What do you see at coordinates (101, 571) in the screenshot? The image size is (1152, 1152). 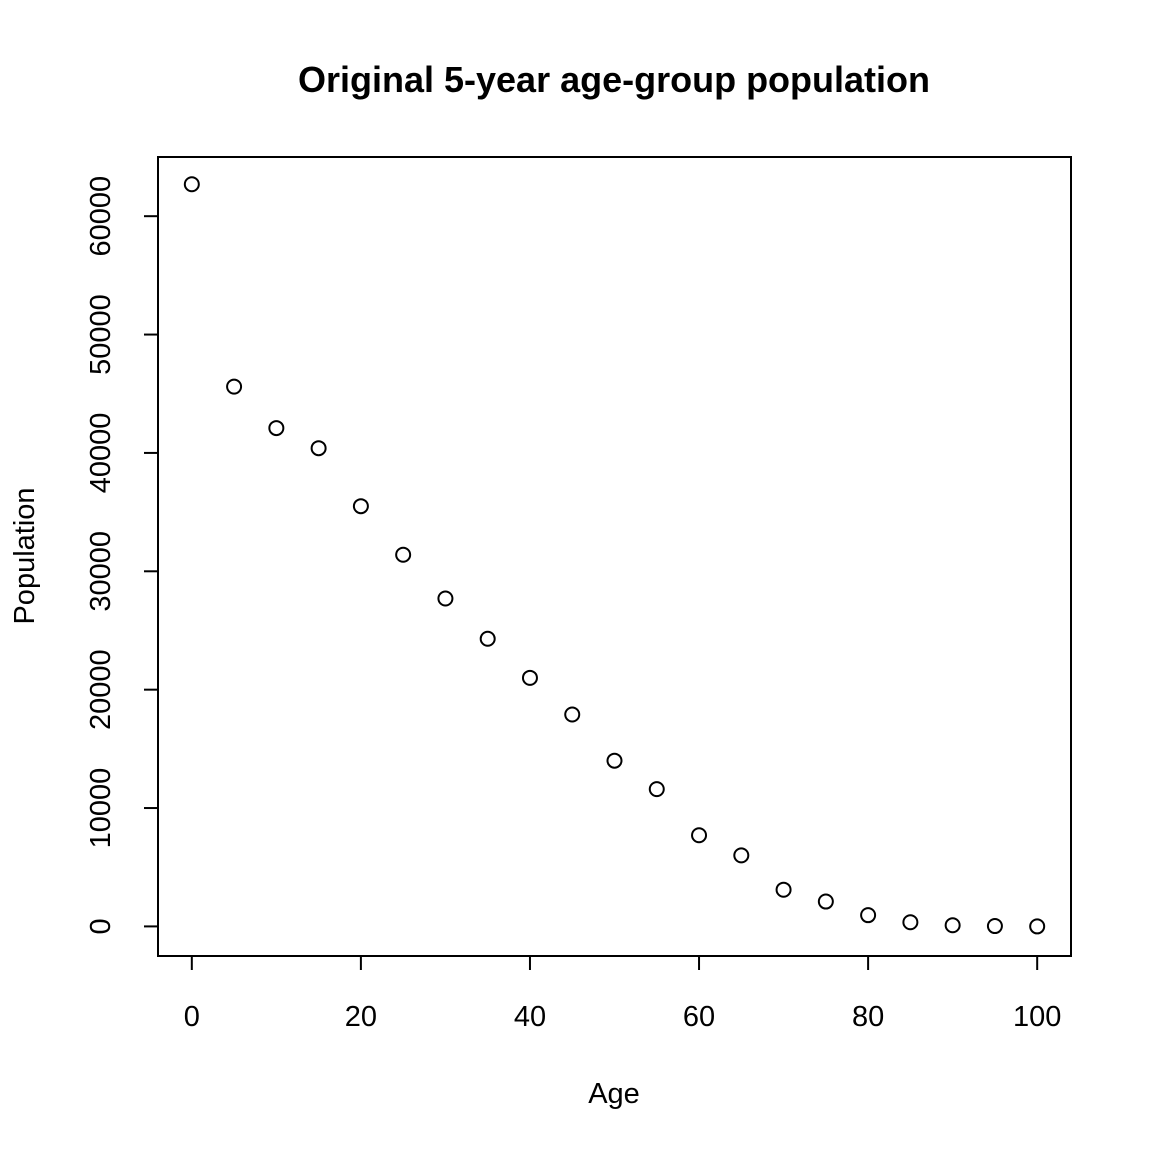 I see `y-tick-label: 30000` at bounding box center [101, 571].